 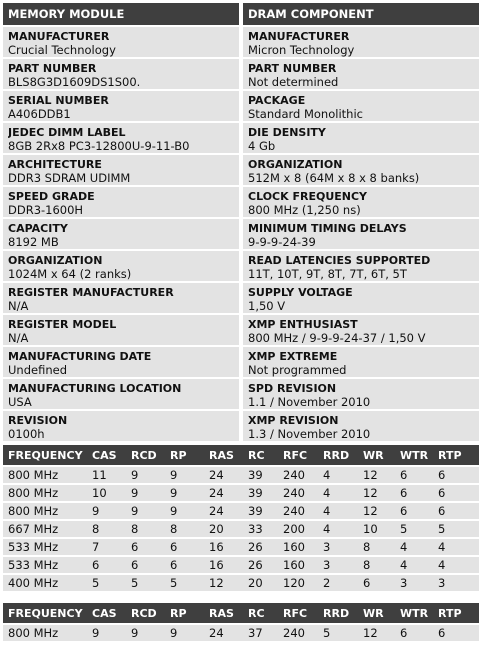 I want to click on jedec-table-cell: 16, so click(x=223, y=565).